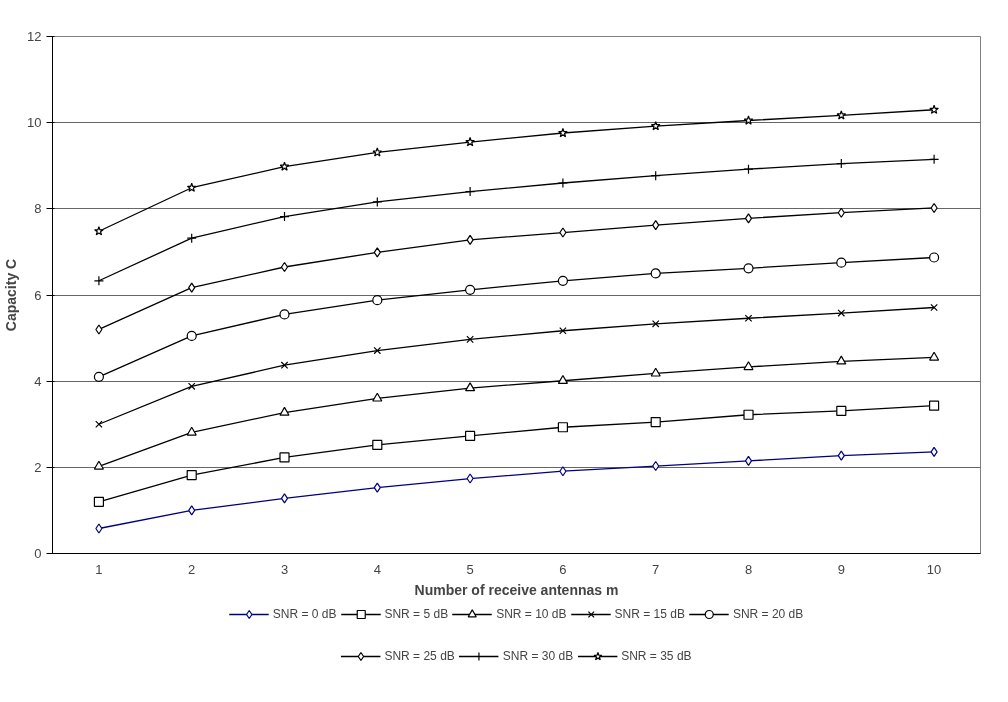  I want to click on legend-label: SNR = 5 dB, so click(416, 614).